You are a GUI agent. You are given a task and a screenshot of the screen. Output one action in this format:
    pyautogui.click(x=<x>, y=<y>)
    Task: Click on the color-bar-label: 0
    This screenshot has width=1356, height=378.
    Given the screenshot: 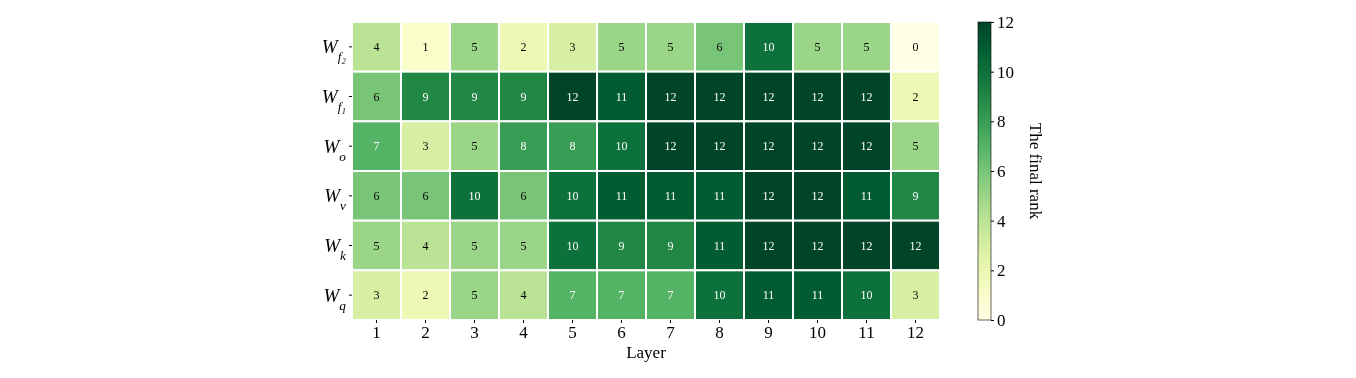 What is the action you would take?
    pyautogui.click(x=1001, y=320)
    